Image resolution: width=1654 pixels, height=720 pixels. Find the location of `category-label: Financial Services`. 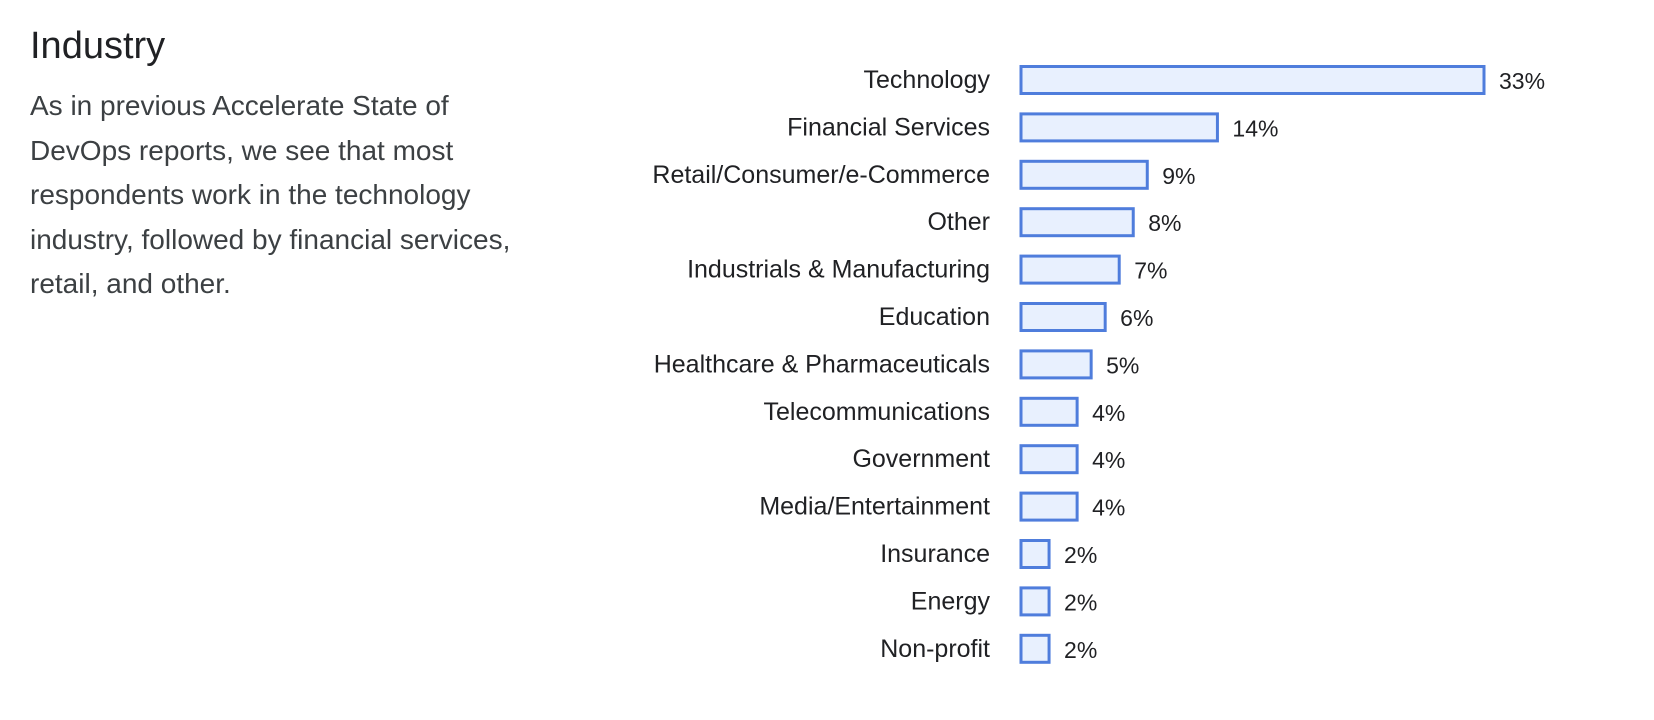

category-label: Financial Services is located at coordinates (888, 127).